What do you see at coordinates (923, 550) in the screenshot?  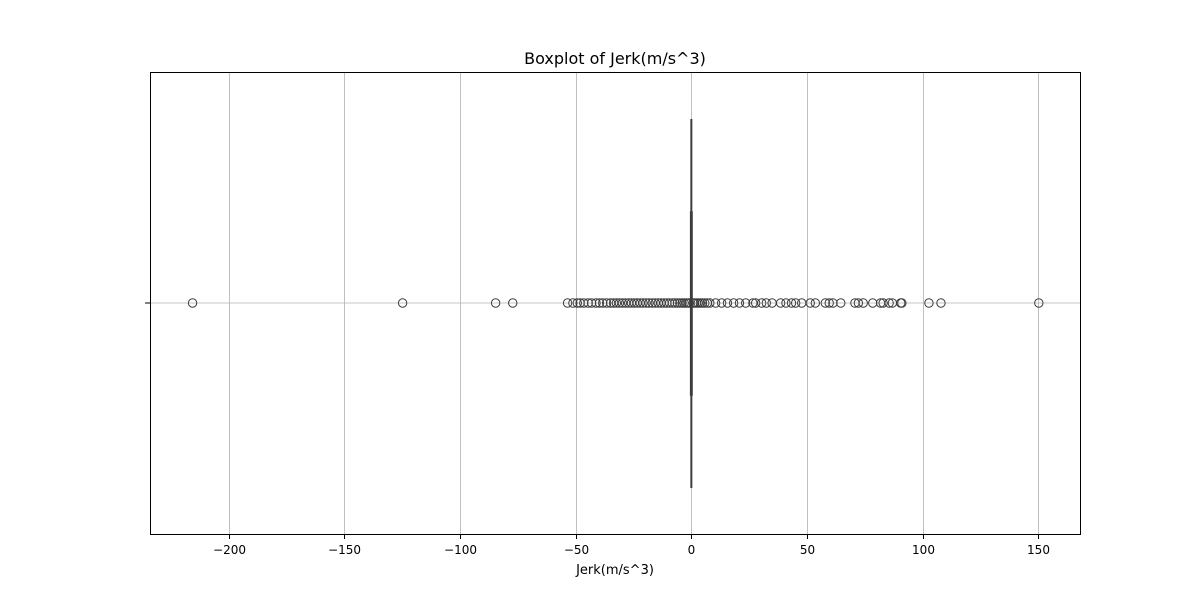 I see `x-tick-label: 100` at bounding box center [923, 550].